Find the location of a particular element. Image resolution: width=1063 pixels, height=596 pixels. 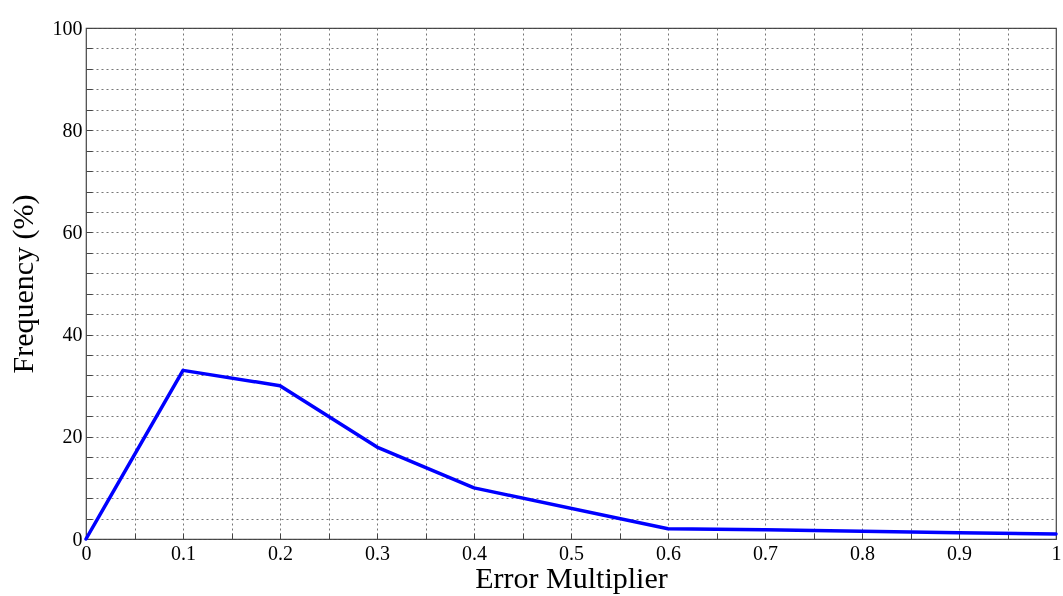

x-tick-label: 0.7 is located at coordinates (765, 552).